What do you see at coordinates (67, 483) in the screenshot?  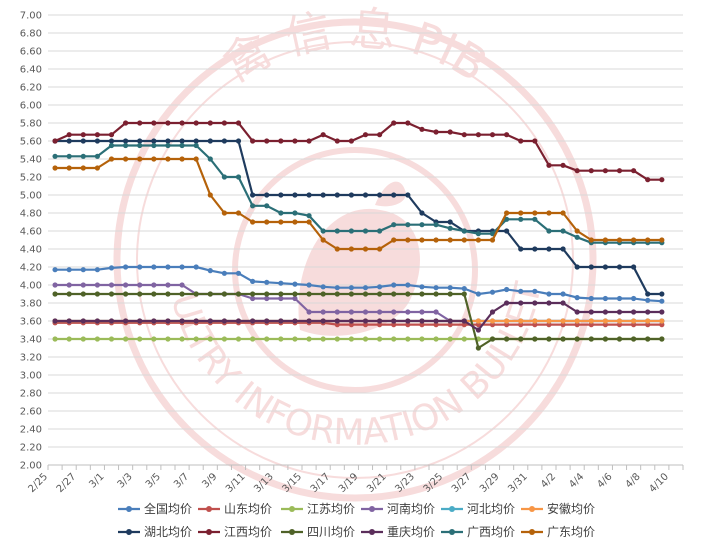 I see `x-tick-label: 2/27` at bounding box center [67, 483].